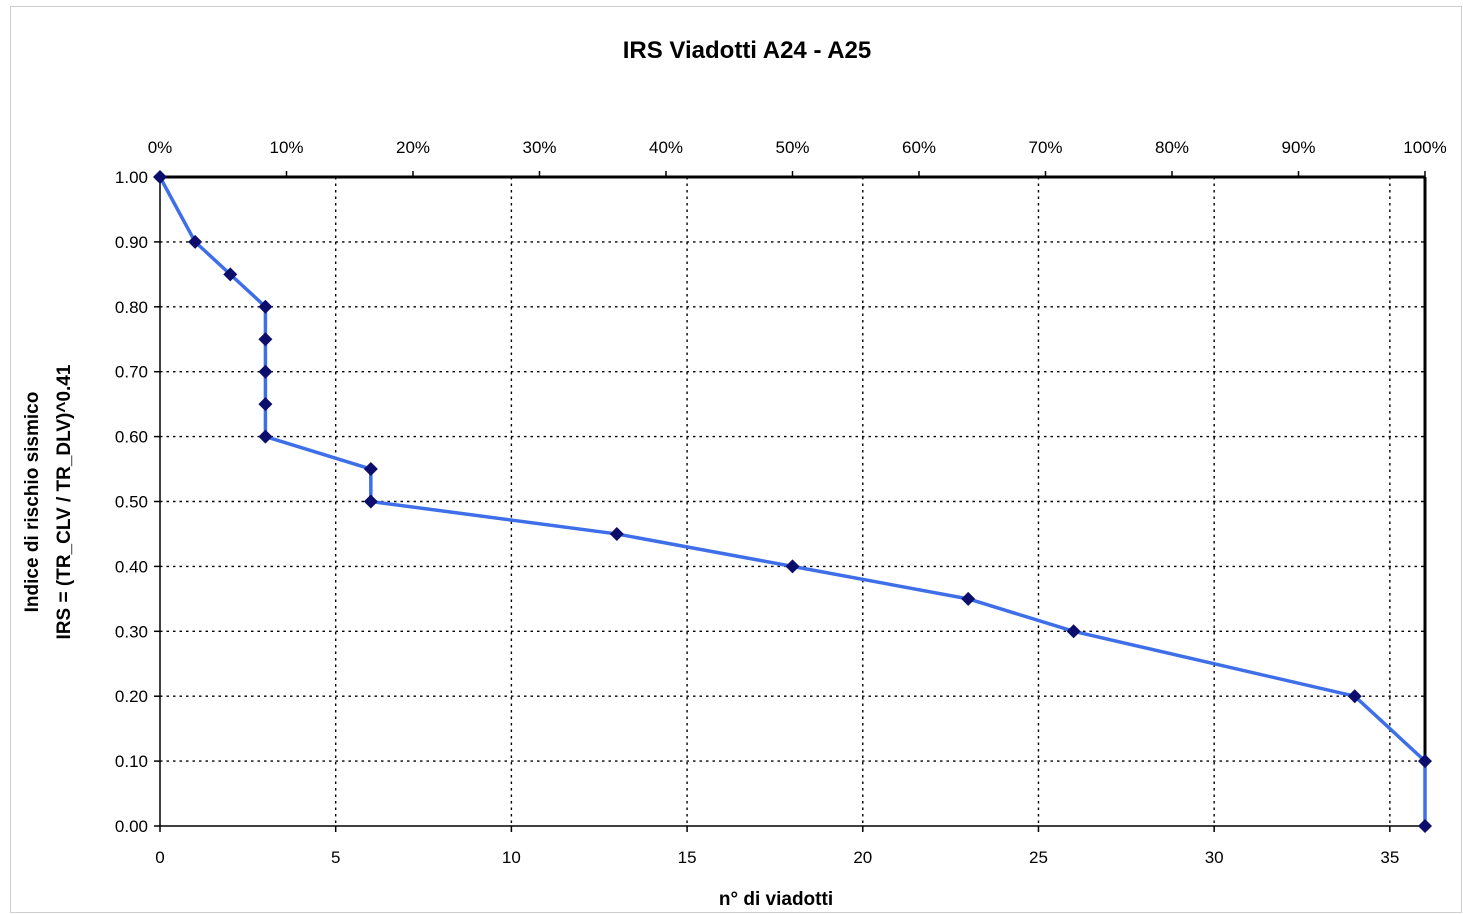  Describe the element at coordinates (131, 566) in the screenshot. I see `y-tick-label: 0.40` at that location.